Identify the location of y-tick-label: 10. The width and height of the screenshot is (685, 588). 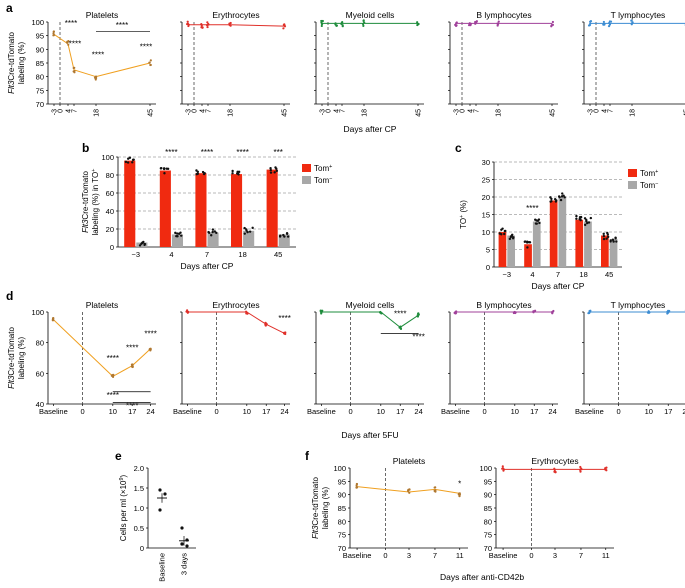
(486, 232).